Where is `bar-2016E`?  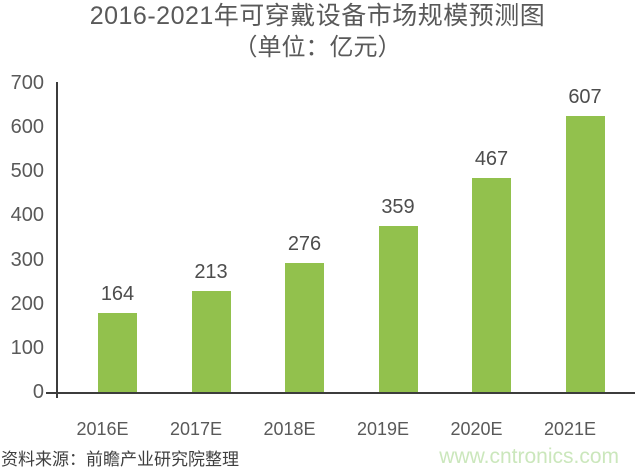
bar-2016E is located at coordinates (117, 352).